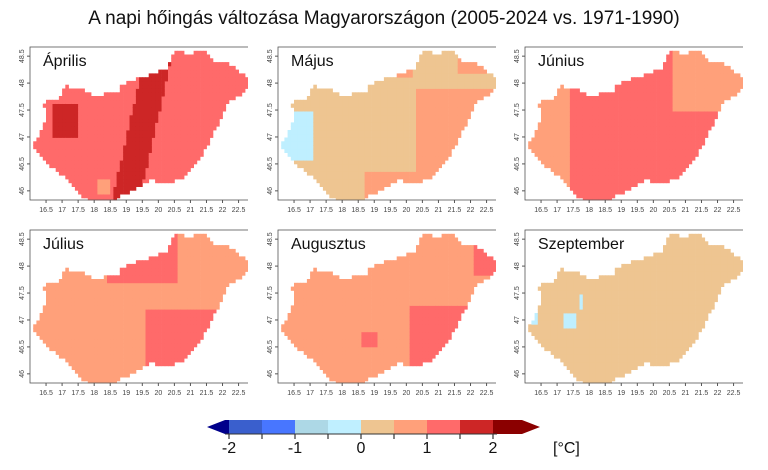  Describe the element at coordinates (621, 210) in the screenshot. I see `x-tick-label: 19` at that location.